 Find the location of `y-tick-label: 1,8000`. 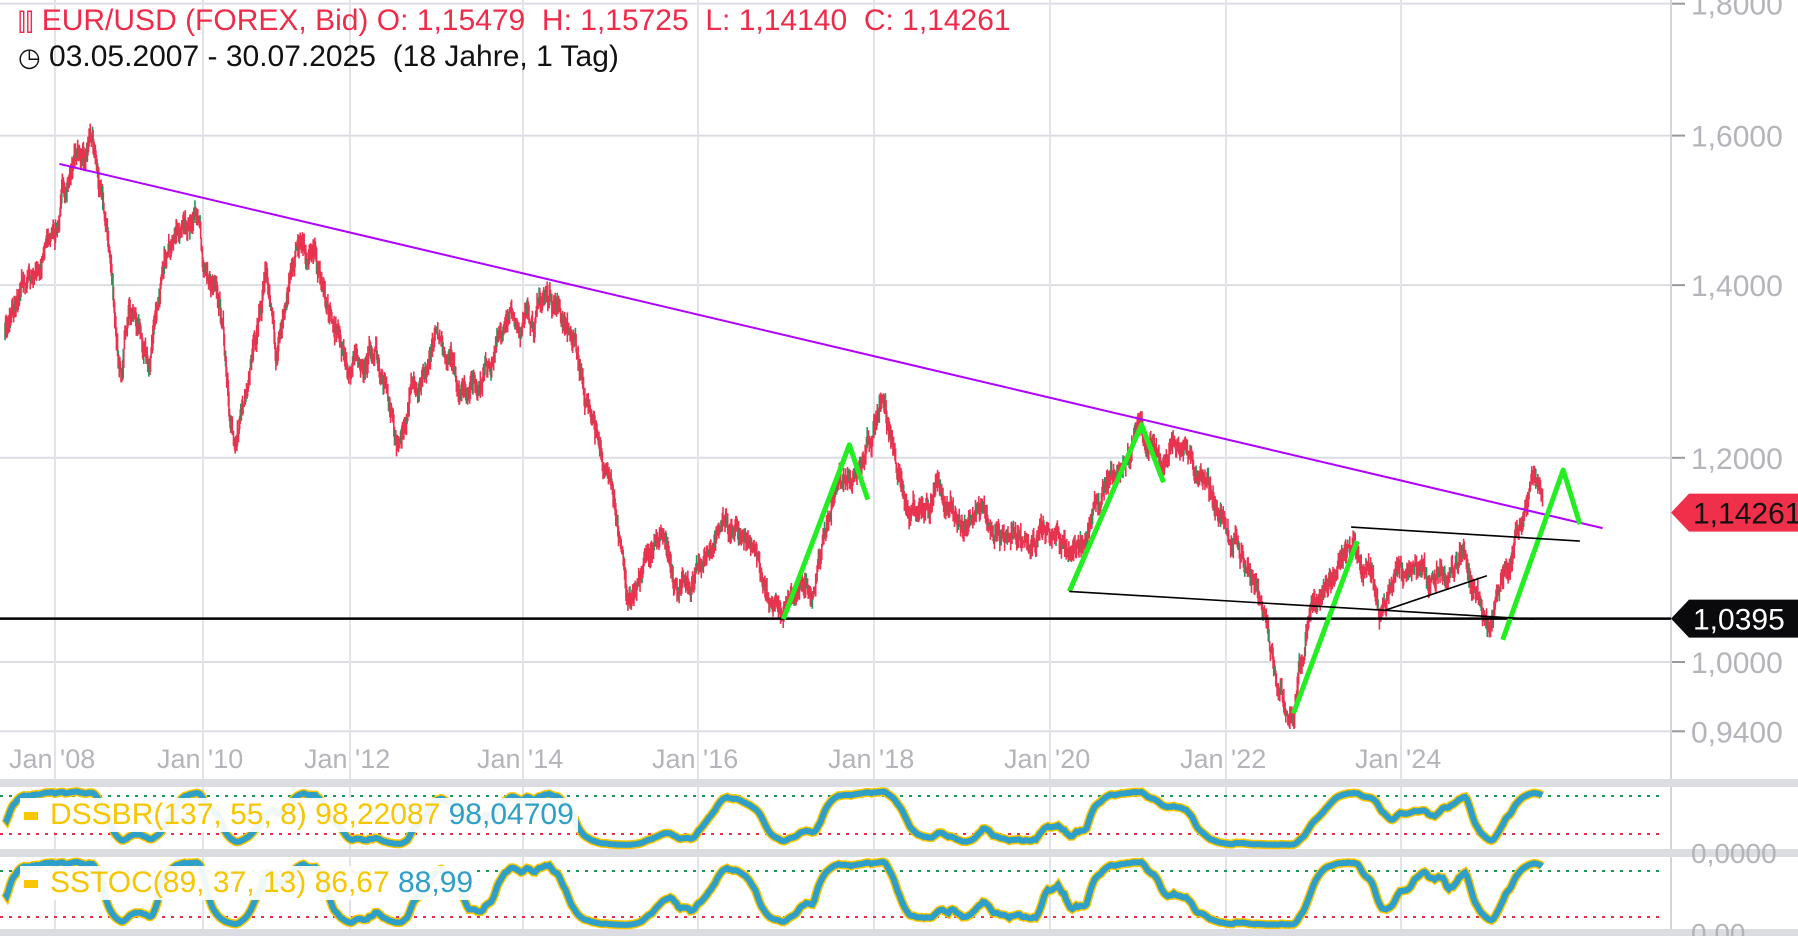

y-tick-label: 1,8000 is located at coordinates (1737, 11).